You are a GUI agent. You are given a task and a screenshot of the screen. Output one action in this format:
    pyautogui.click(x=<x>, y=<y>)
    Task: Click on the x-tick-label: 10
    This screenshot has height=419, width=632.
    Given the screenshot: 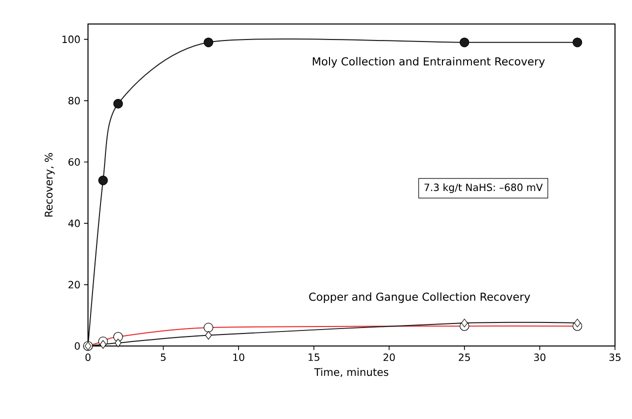 What is the action you would take?
    pyautogui.click(x=238, y=358)
    